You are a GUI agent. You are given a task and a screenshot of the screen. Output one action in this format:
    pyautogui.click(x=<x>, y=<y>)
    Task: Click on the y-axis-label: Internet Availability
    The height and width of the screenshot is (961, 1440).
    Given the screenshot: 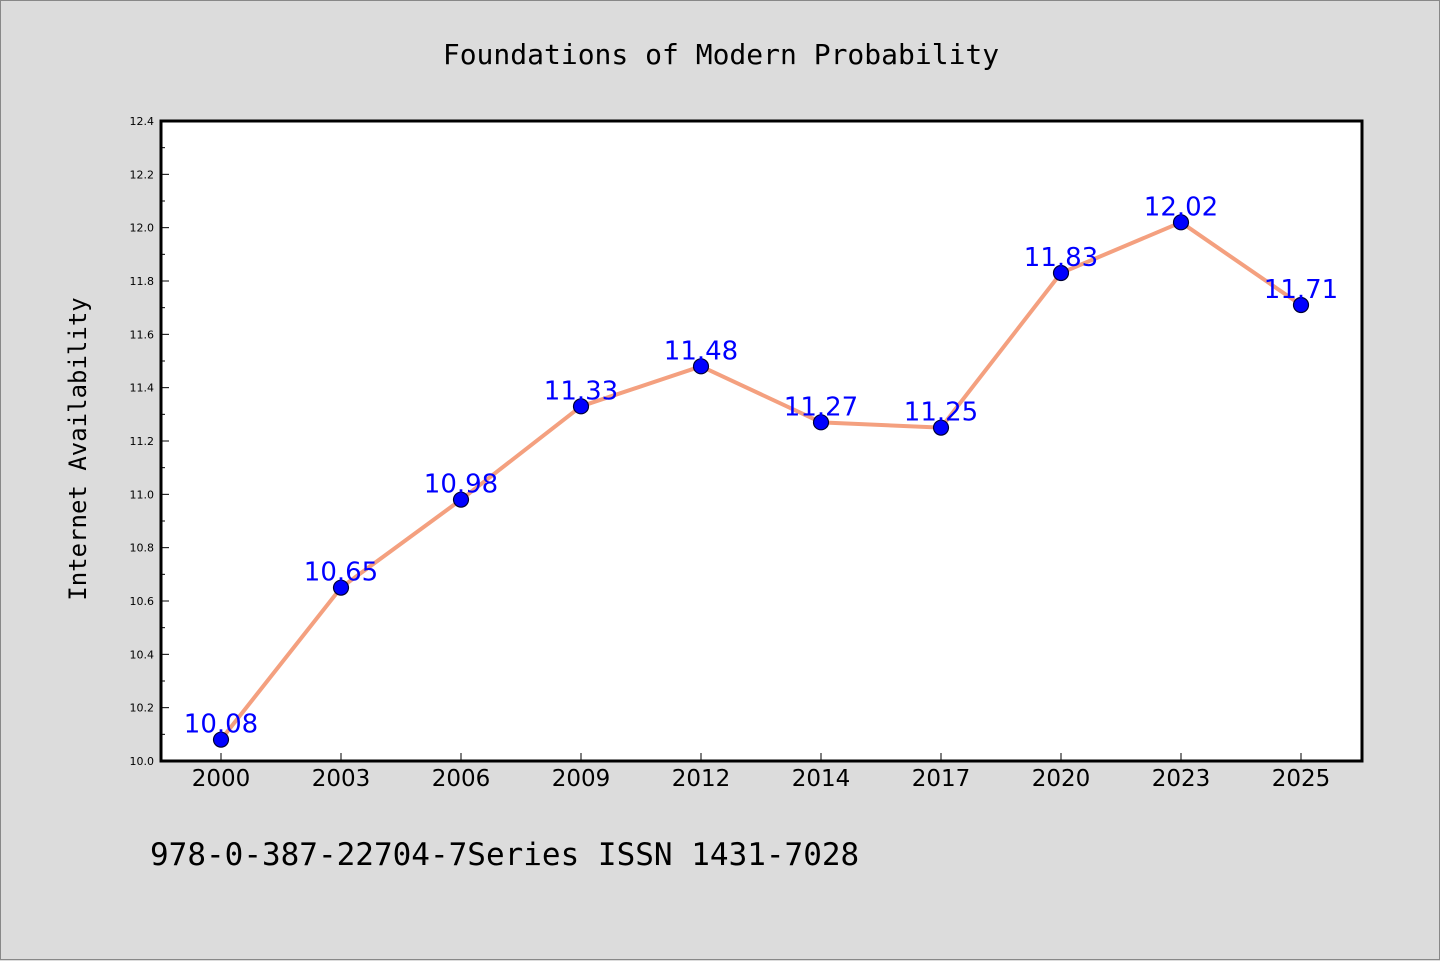 What is the action you would take?
    pyautogui.click(x=78, y=448)
    